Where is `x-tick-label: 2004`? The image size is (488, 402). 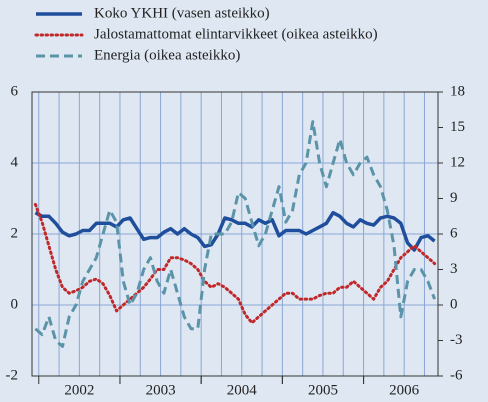 x-tick-label: 2004 is located at coordinates (242, 390).